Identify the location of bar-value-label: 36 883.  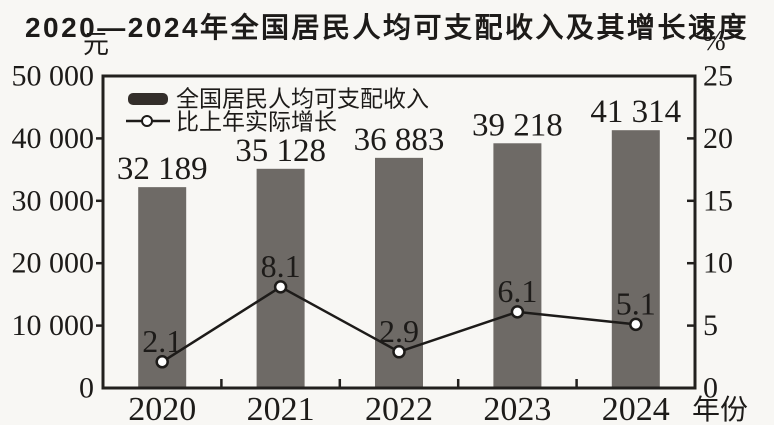
(399, 140).